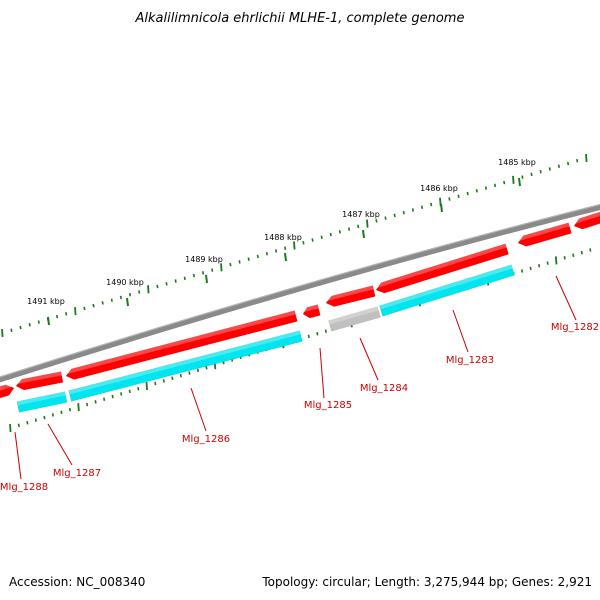 The height and width of the screenshot is (600, 600). Describe the element at coordinates (24, 487) in the screenshot. I see `gene-label-mlg_1288: Mlg_1288` at that location.